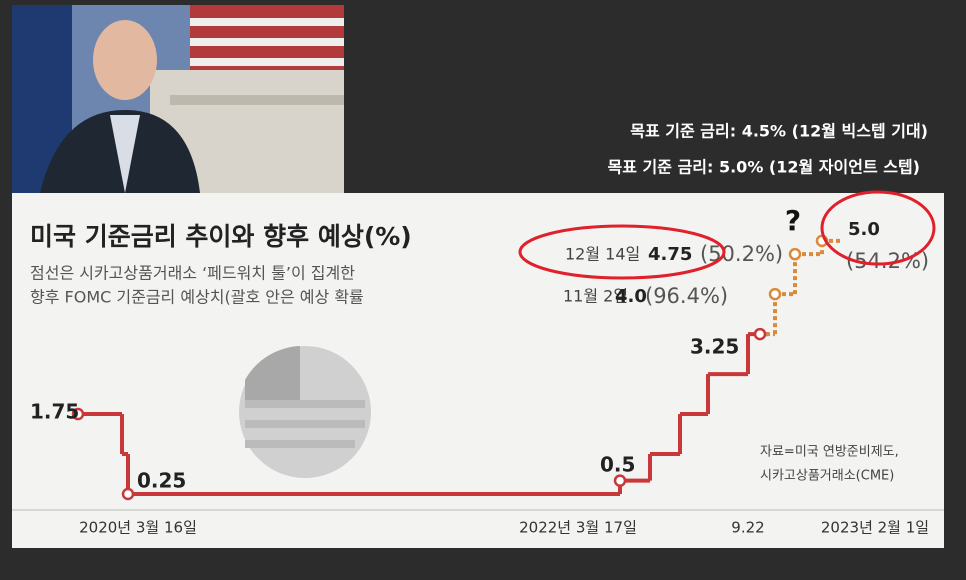 This screenshot has height=580, width=966. What do you see at coordinates (747, 528) in the screenshot?
I see `x-tick-label: 9.22` at bounding box center [747, 528].